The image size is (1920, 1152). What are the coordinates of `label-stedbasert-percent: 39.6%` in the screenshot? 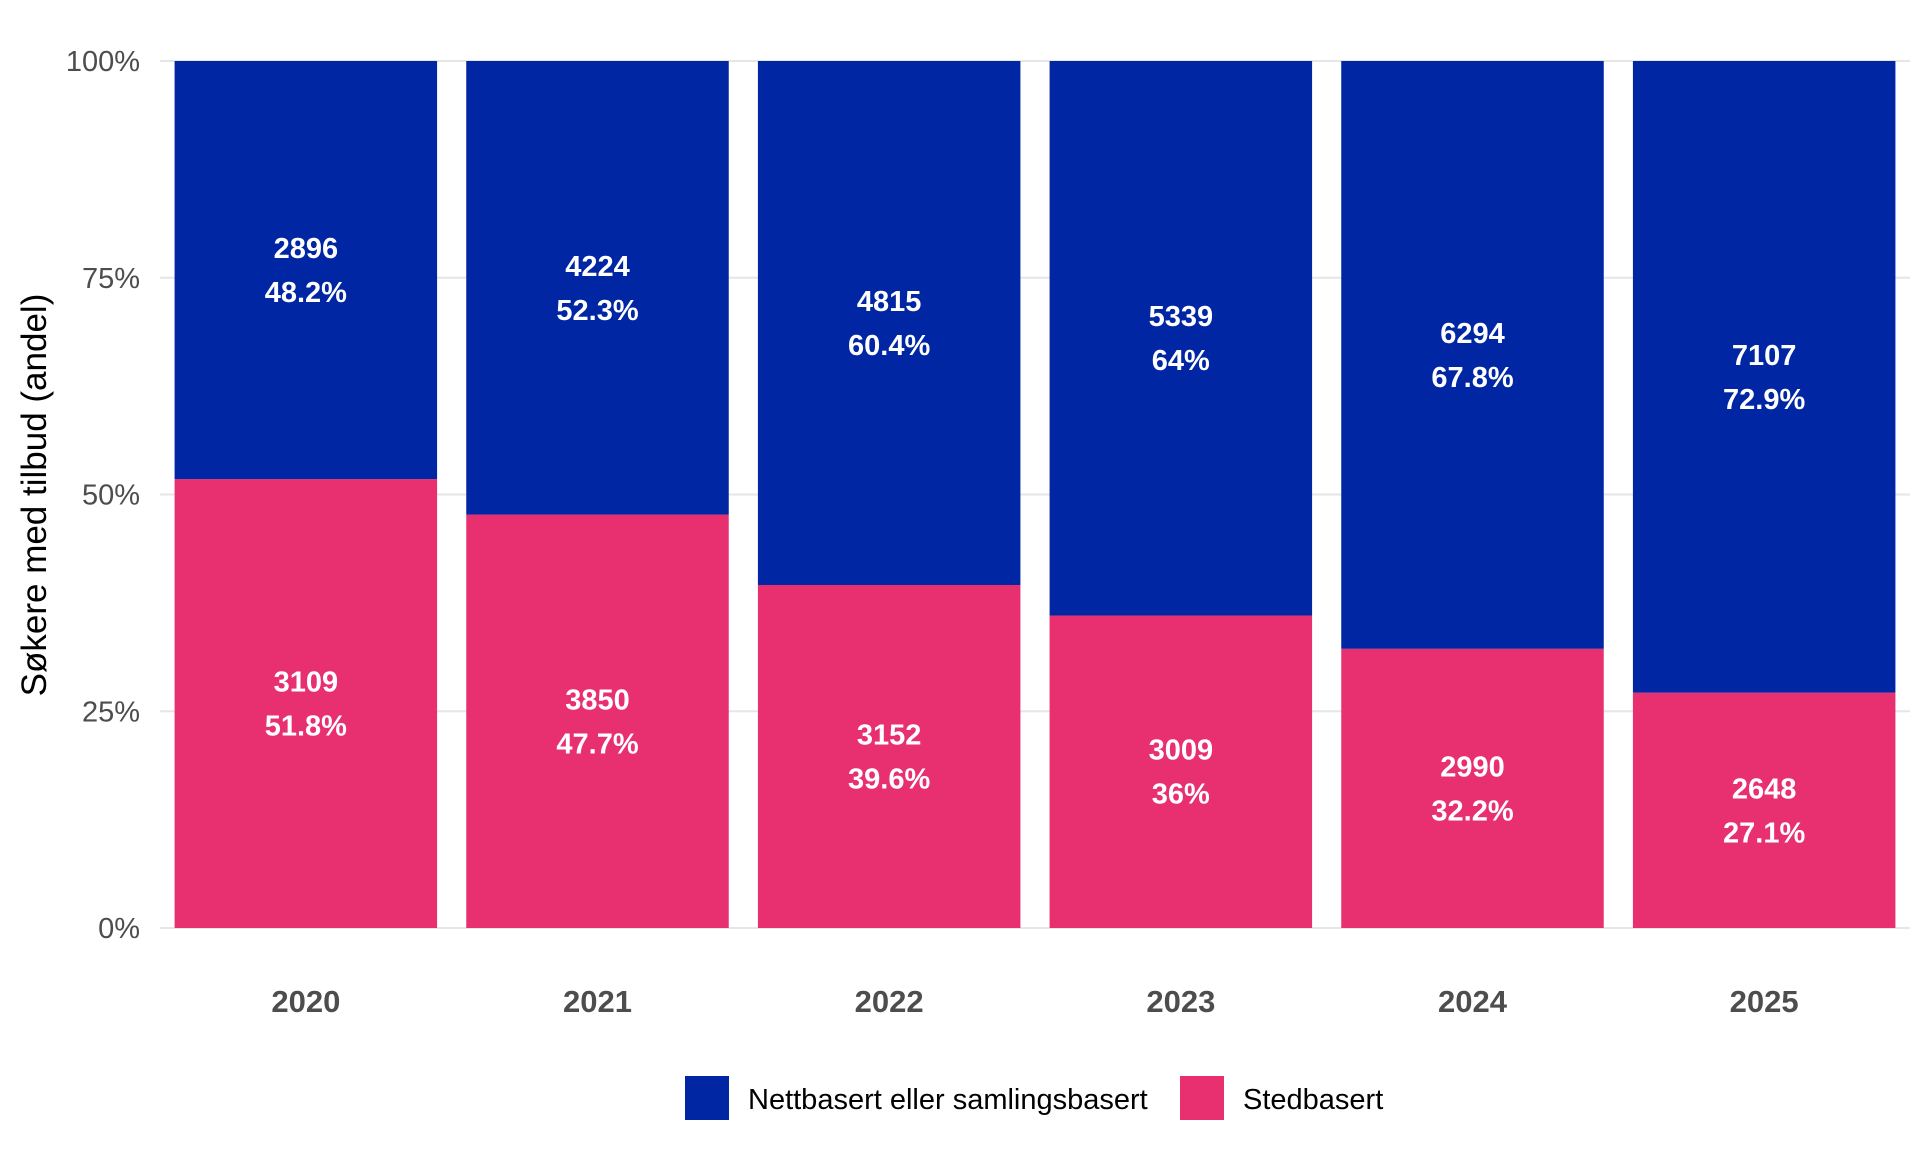 It's located at (889, 779).